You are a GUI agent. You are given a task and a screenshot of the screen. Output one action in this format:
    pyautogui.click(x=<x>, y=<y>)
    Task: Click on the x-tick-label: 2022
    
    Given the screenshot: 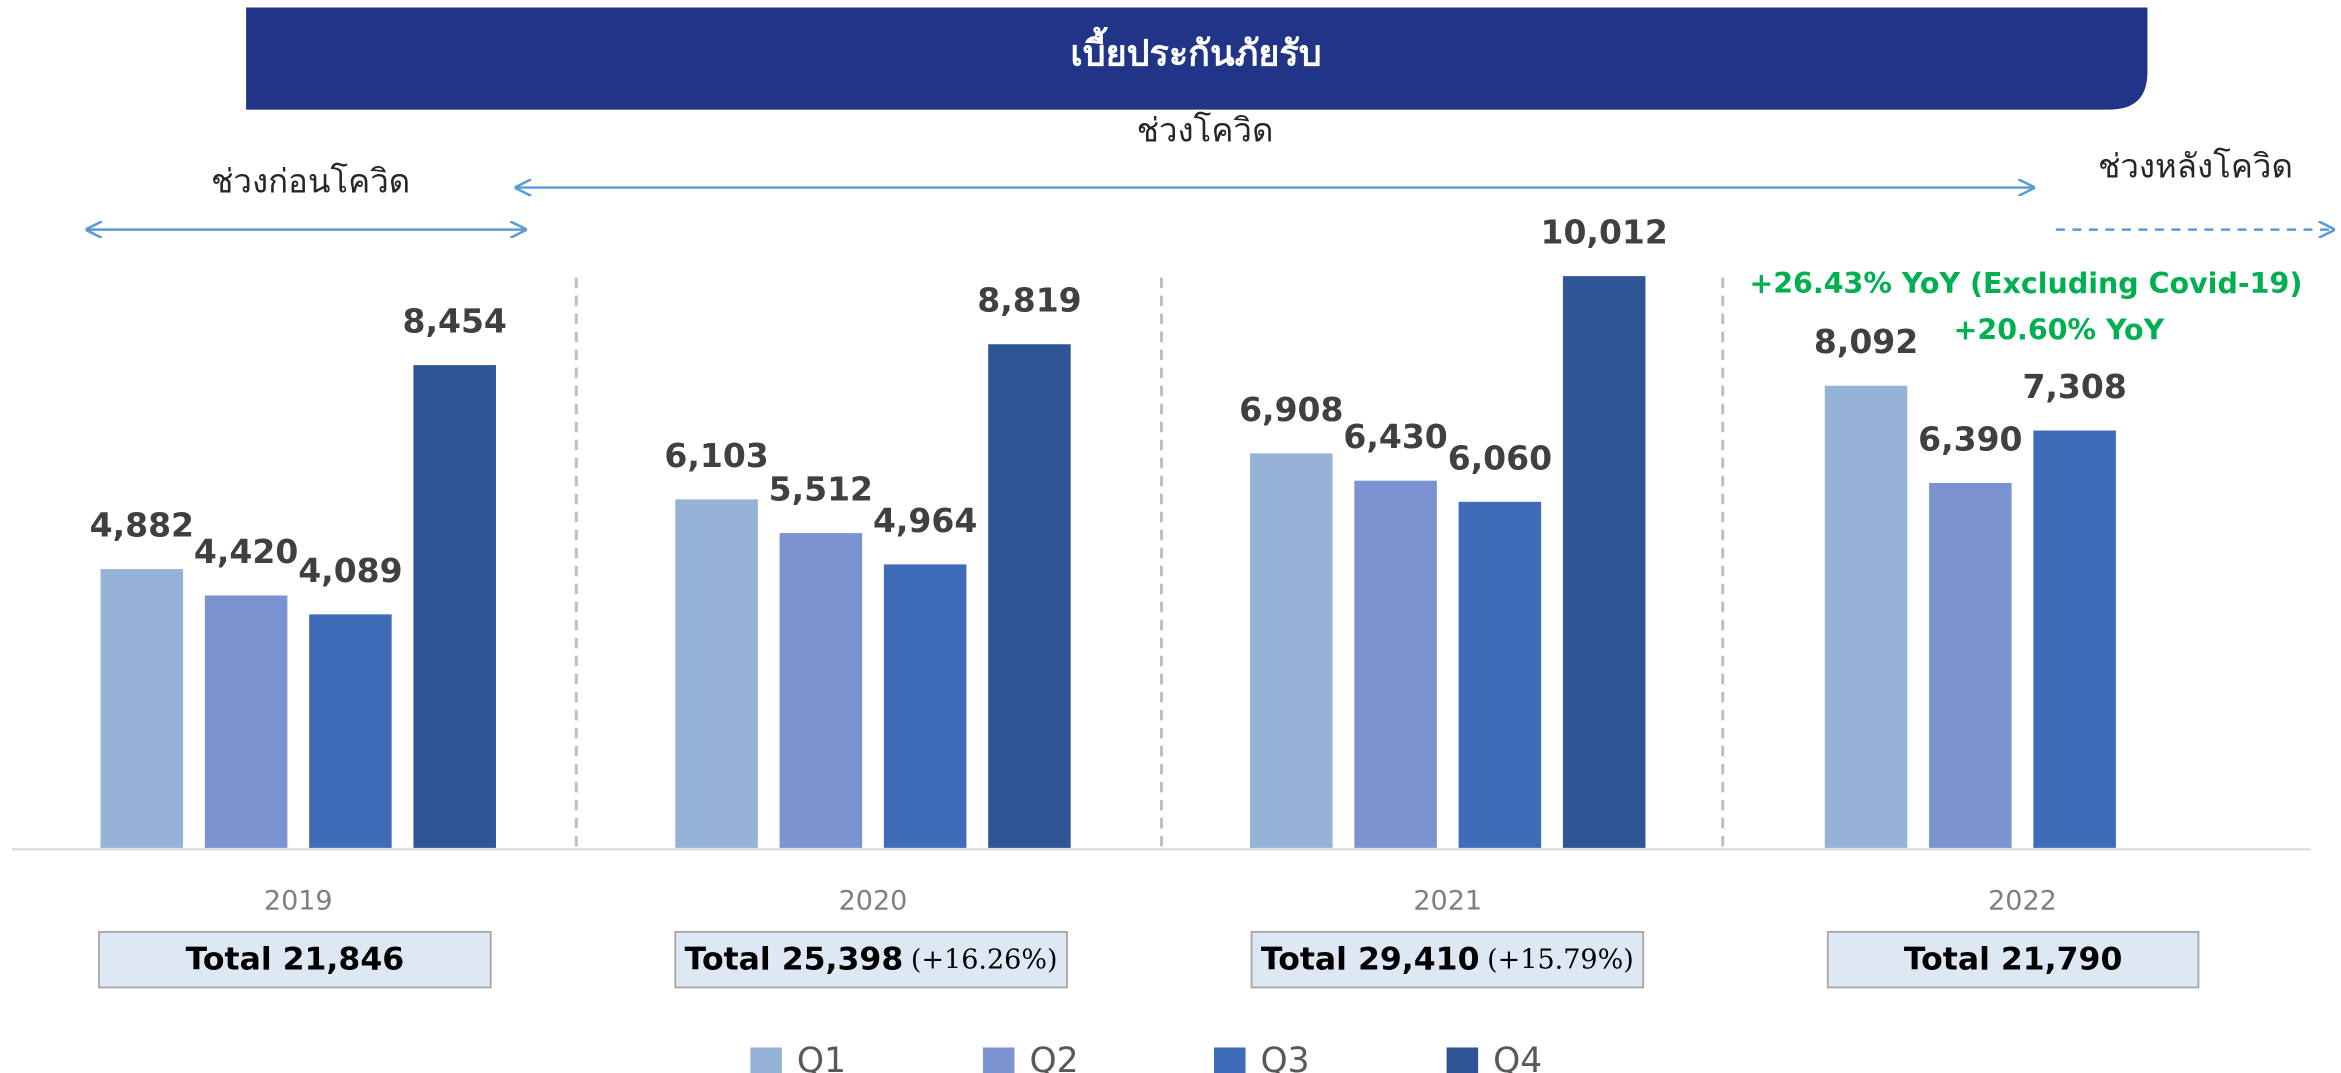 What is the action you would take?
    pyautogui.click(x=2022, y=900)
    